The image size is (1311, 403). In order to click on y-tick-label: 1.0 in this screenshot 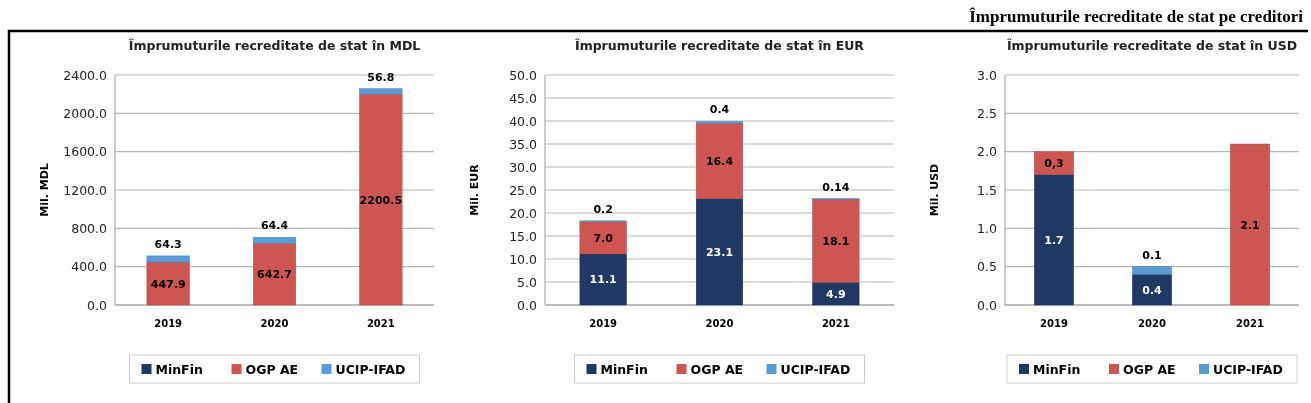, I will do `click(987, 228)`.